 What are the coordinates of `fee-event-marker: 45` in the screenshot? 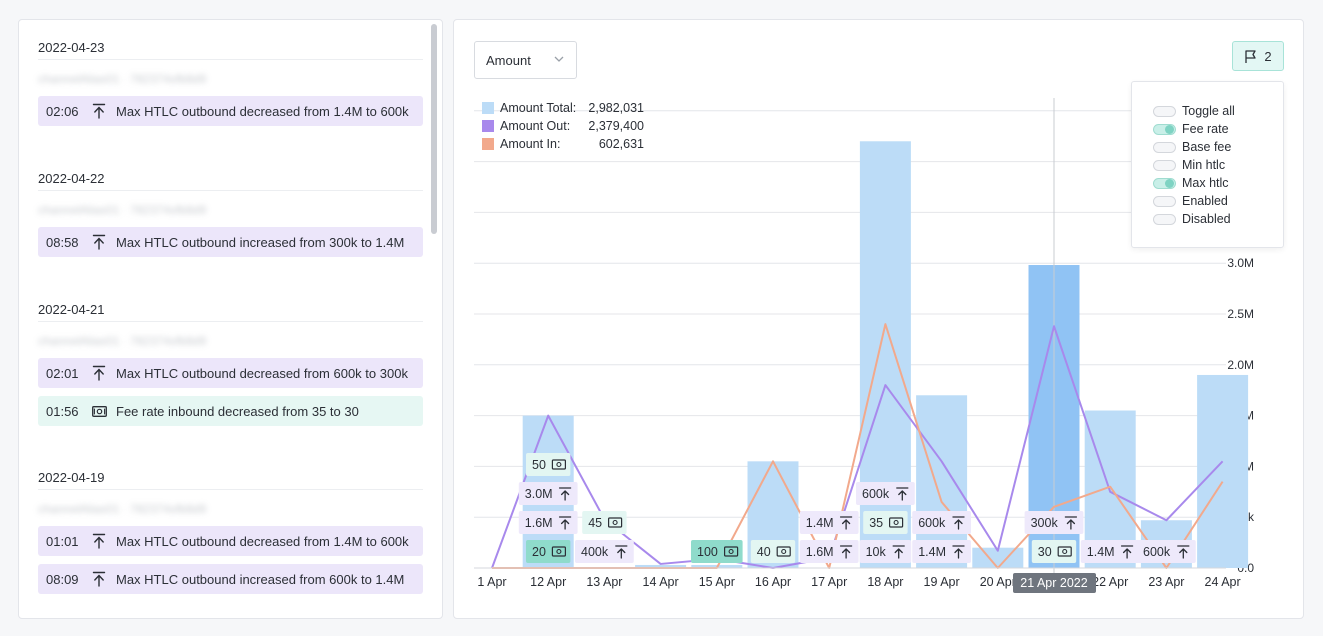 It's located at (604, 522).